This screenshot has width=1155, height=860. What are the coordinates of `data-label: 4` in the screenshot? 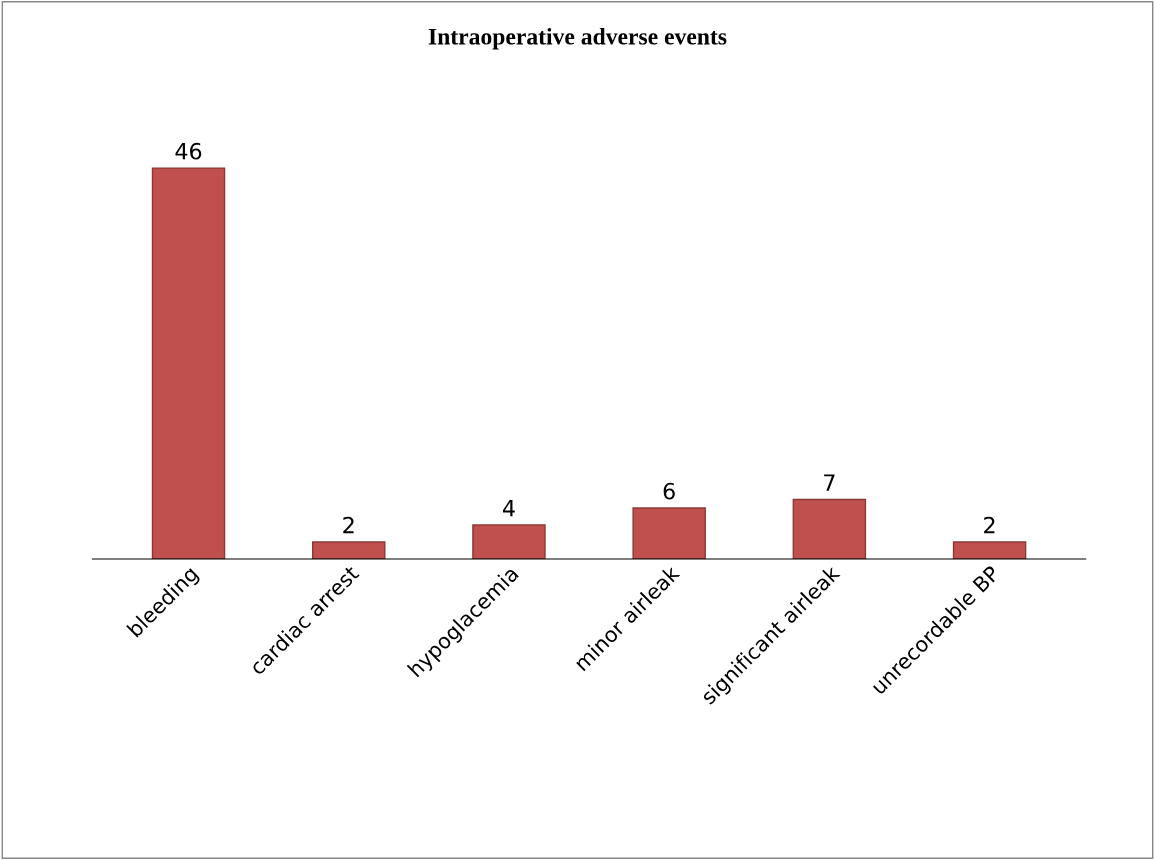 It's located at (508, 508).